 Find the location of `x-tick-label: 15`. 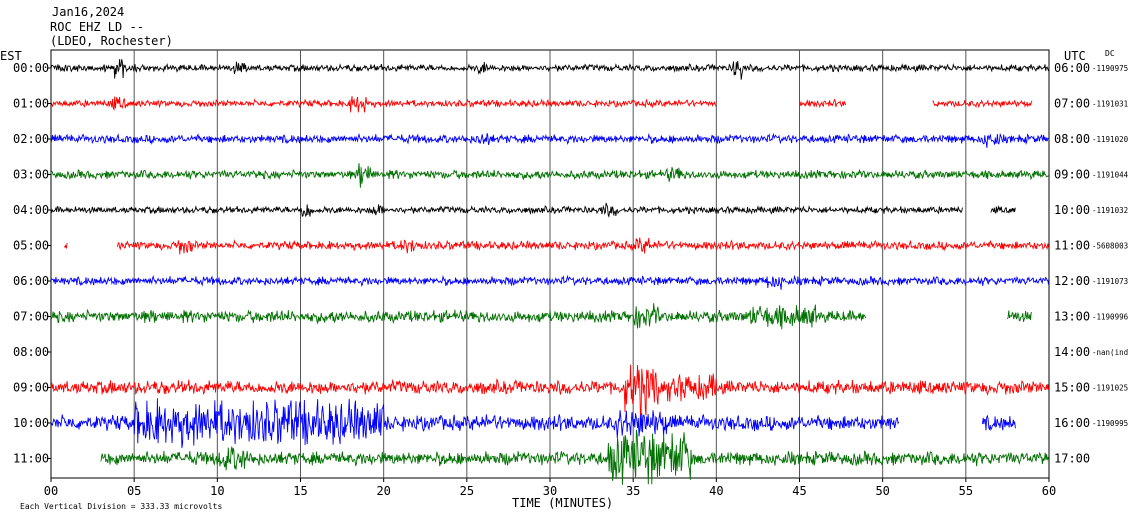

x-tick-label: 15 is located at coordinates (300, 491).